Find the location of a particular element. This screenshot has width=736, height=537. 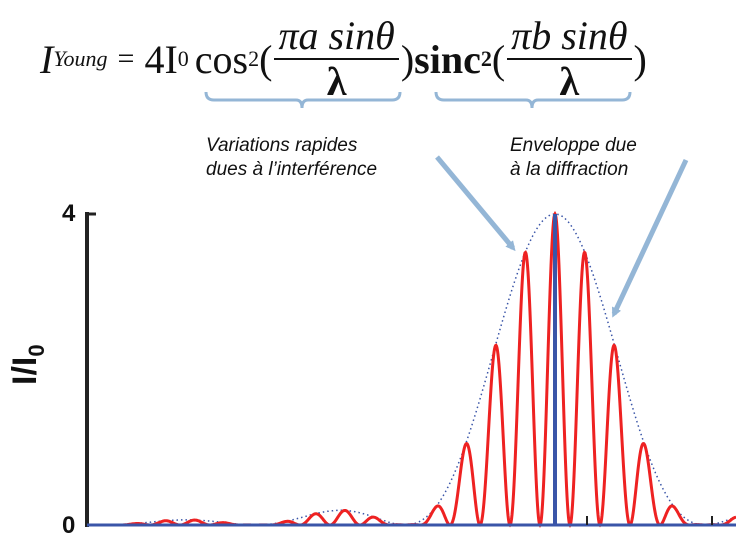

formula-lhs-sub: Young is located at coordinates (80, 58).